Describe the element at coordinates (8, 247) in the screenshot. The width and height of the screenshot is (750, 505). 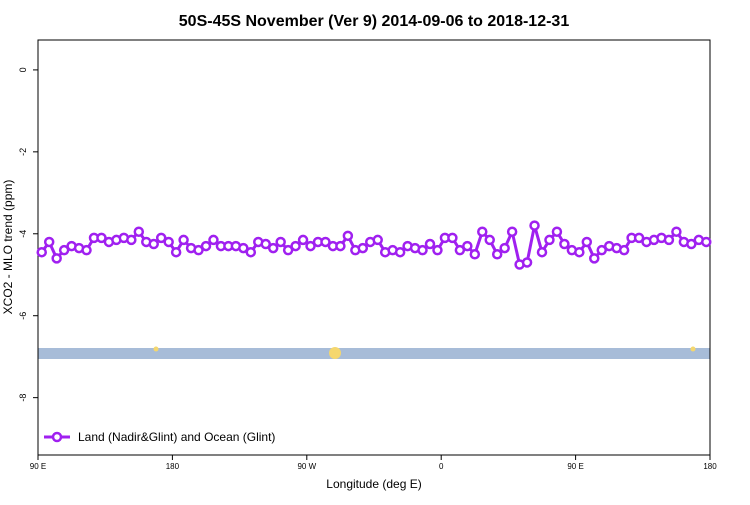
I see `y-axis-label: XCO2 - MLO trend (ppm)` at that location.